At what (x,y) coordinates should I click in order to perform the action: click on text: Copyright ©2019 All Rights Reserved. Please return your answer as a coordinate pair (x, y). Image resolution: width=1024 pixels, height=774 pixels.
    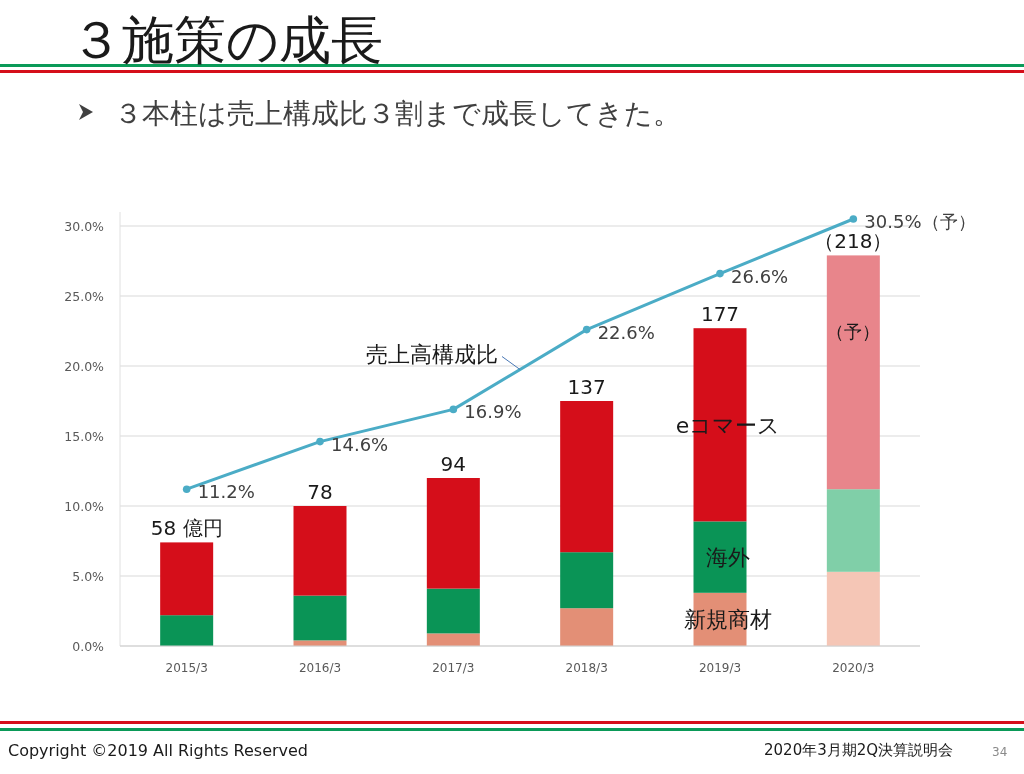
    Looking at the image, I should click on (158, 750).